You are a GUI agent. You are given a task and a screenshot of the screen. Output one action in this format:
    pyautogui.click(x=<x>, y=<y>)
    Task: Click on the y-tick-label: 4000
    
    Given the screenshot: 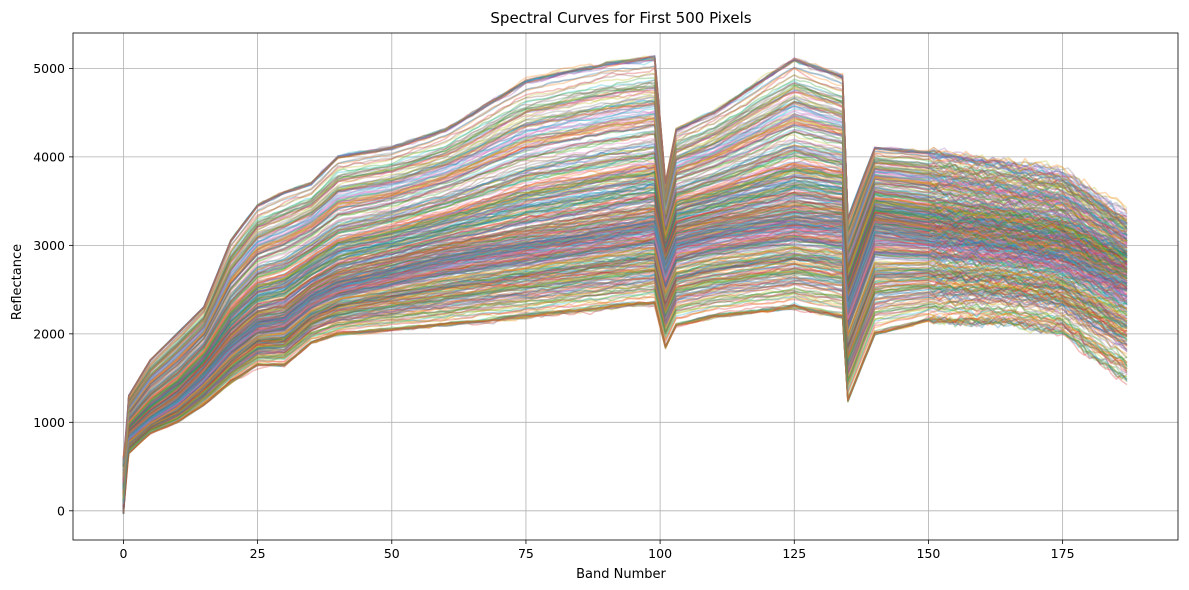 What is the action you would take?
    pyautogui.click(x=49, y=156)
    